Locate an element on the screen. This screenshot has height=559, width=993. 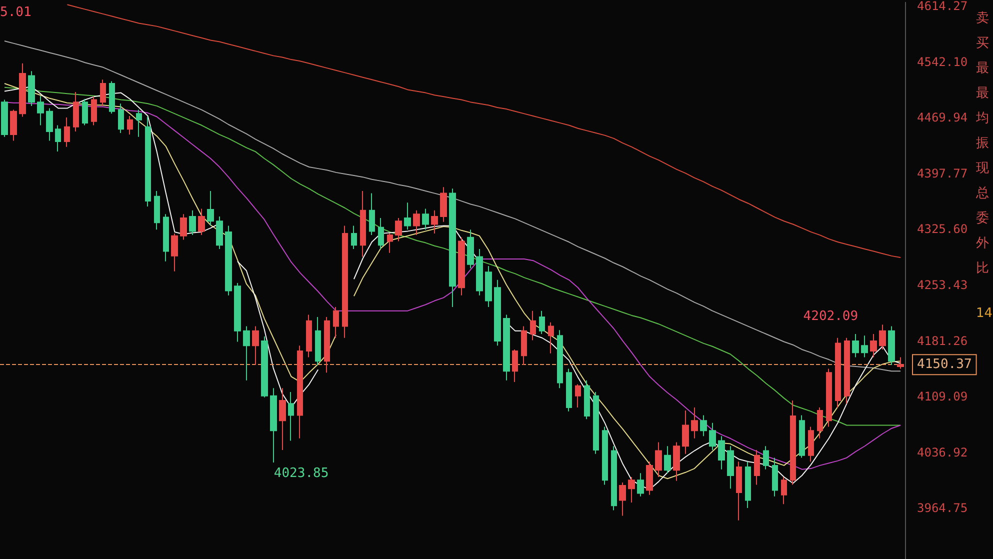
text: 卖 is located at coordinates (982, 18).